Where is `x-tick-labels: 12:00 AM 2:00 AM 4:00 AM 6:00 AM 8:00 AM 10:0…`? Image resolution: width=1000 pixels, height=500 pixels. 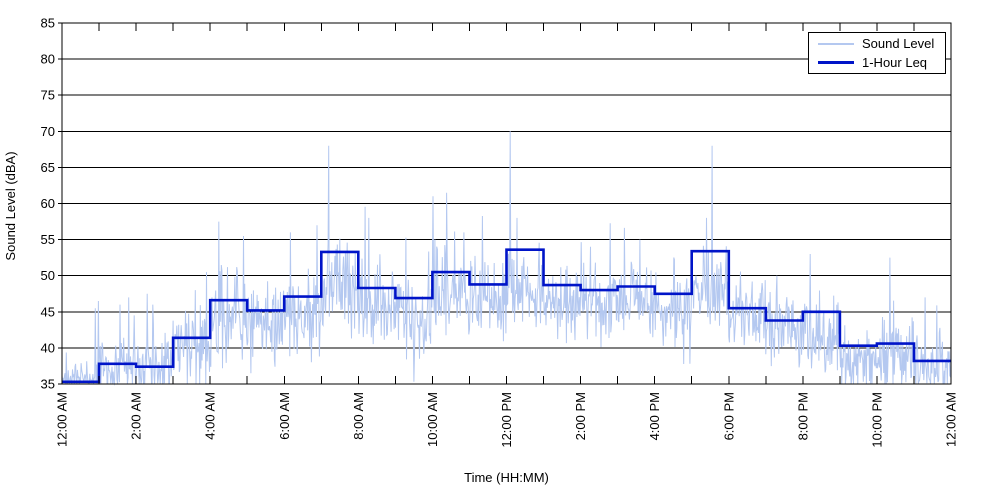
x-tick-labels: 12:00 AM 2:00 AM 4:00 AM 6:00 AM 8:00 AM 10:0… is located at coordinates (507, 420).